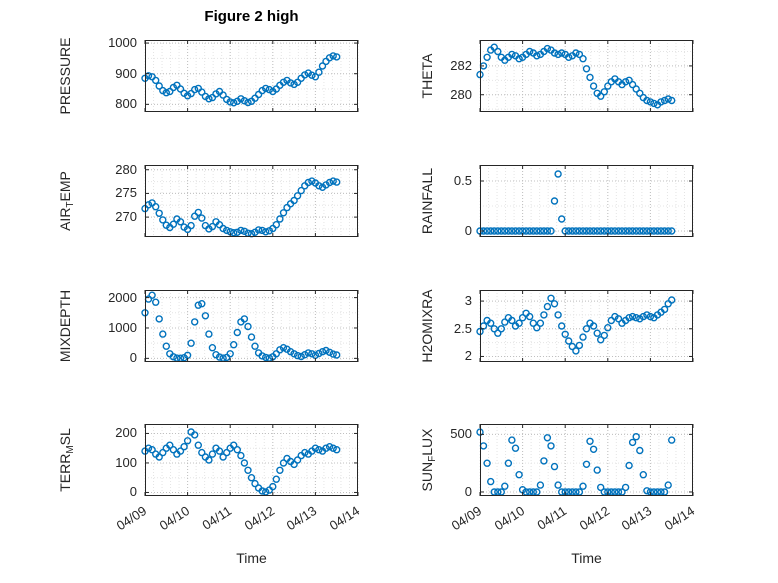 The width and height of the screenshot is (778, 583). What do you see at coordinates (576, 202) in the screenshot?
I see `data-points-rainfall` at bounding box center [576, 202].